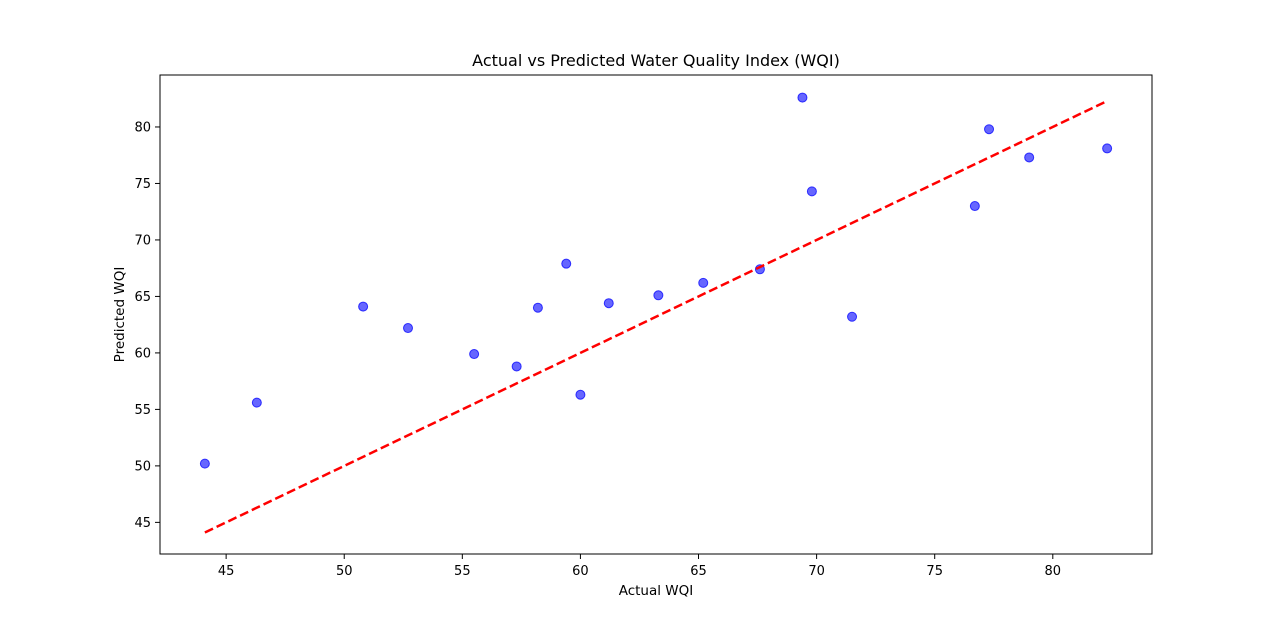 The image size is (1280, 623). I want to click on x-tick-label: 45, so click(226, 571).